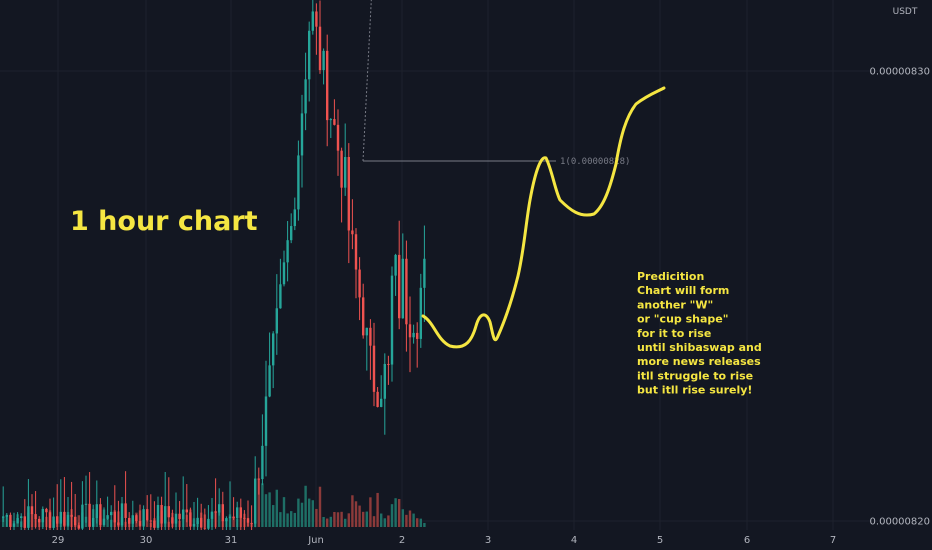 This screenshot has height=550, width=932. What do you see at coordinates (595, 162) in the screenshot?
I see `fib-level-label: 1(0.00000828)` at bounding box center [595, 162].